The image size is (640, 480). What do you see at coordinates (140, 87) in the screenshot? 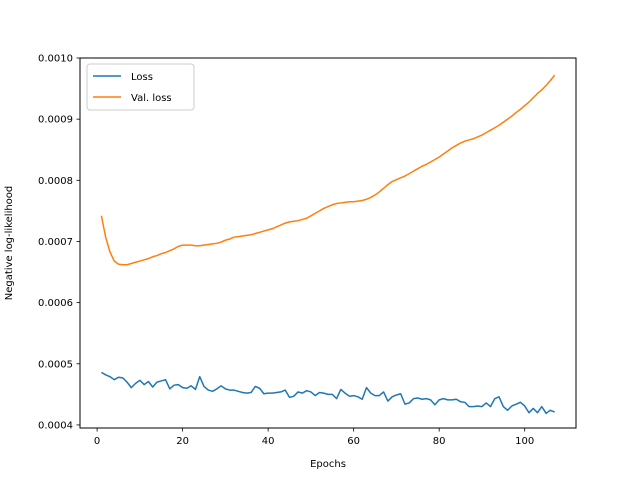
I see `legend: Loss Val. loss` at bounding box center [140, 87].